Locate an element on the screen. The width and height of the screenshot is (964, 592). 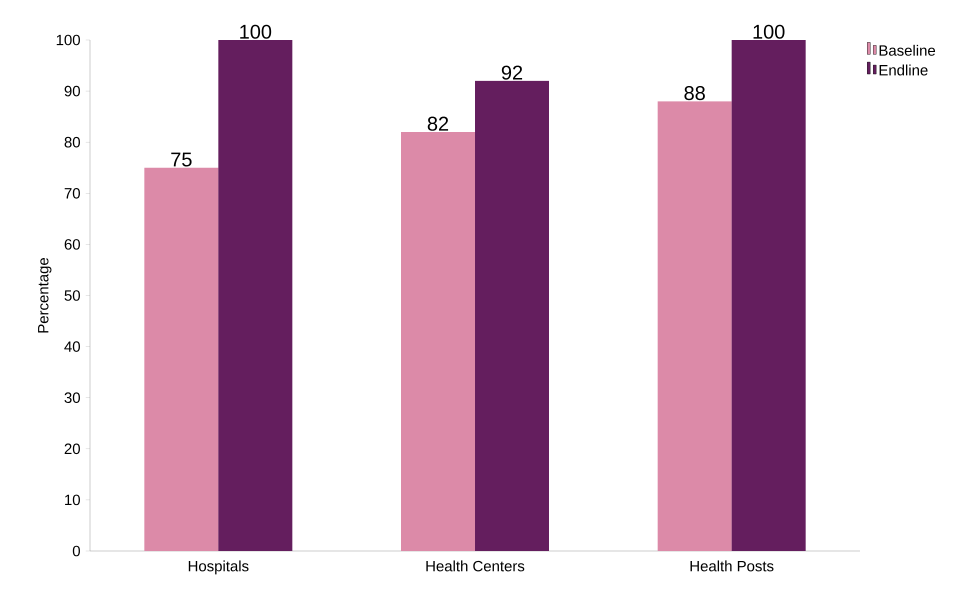
y-tick-label: 100 is located at coordinates (68, 40).